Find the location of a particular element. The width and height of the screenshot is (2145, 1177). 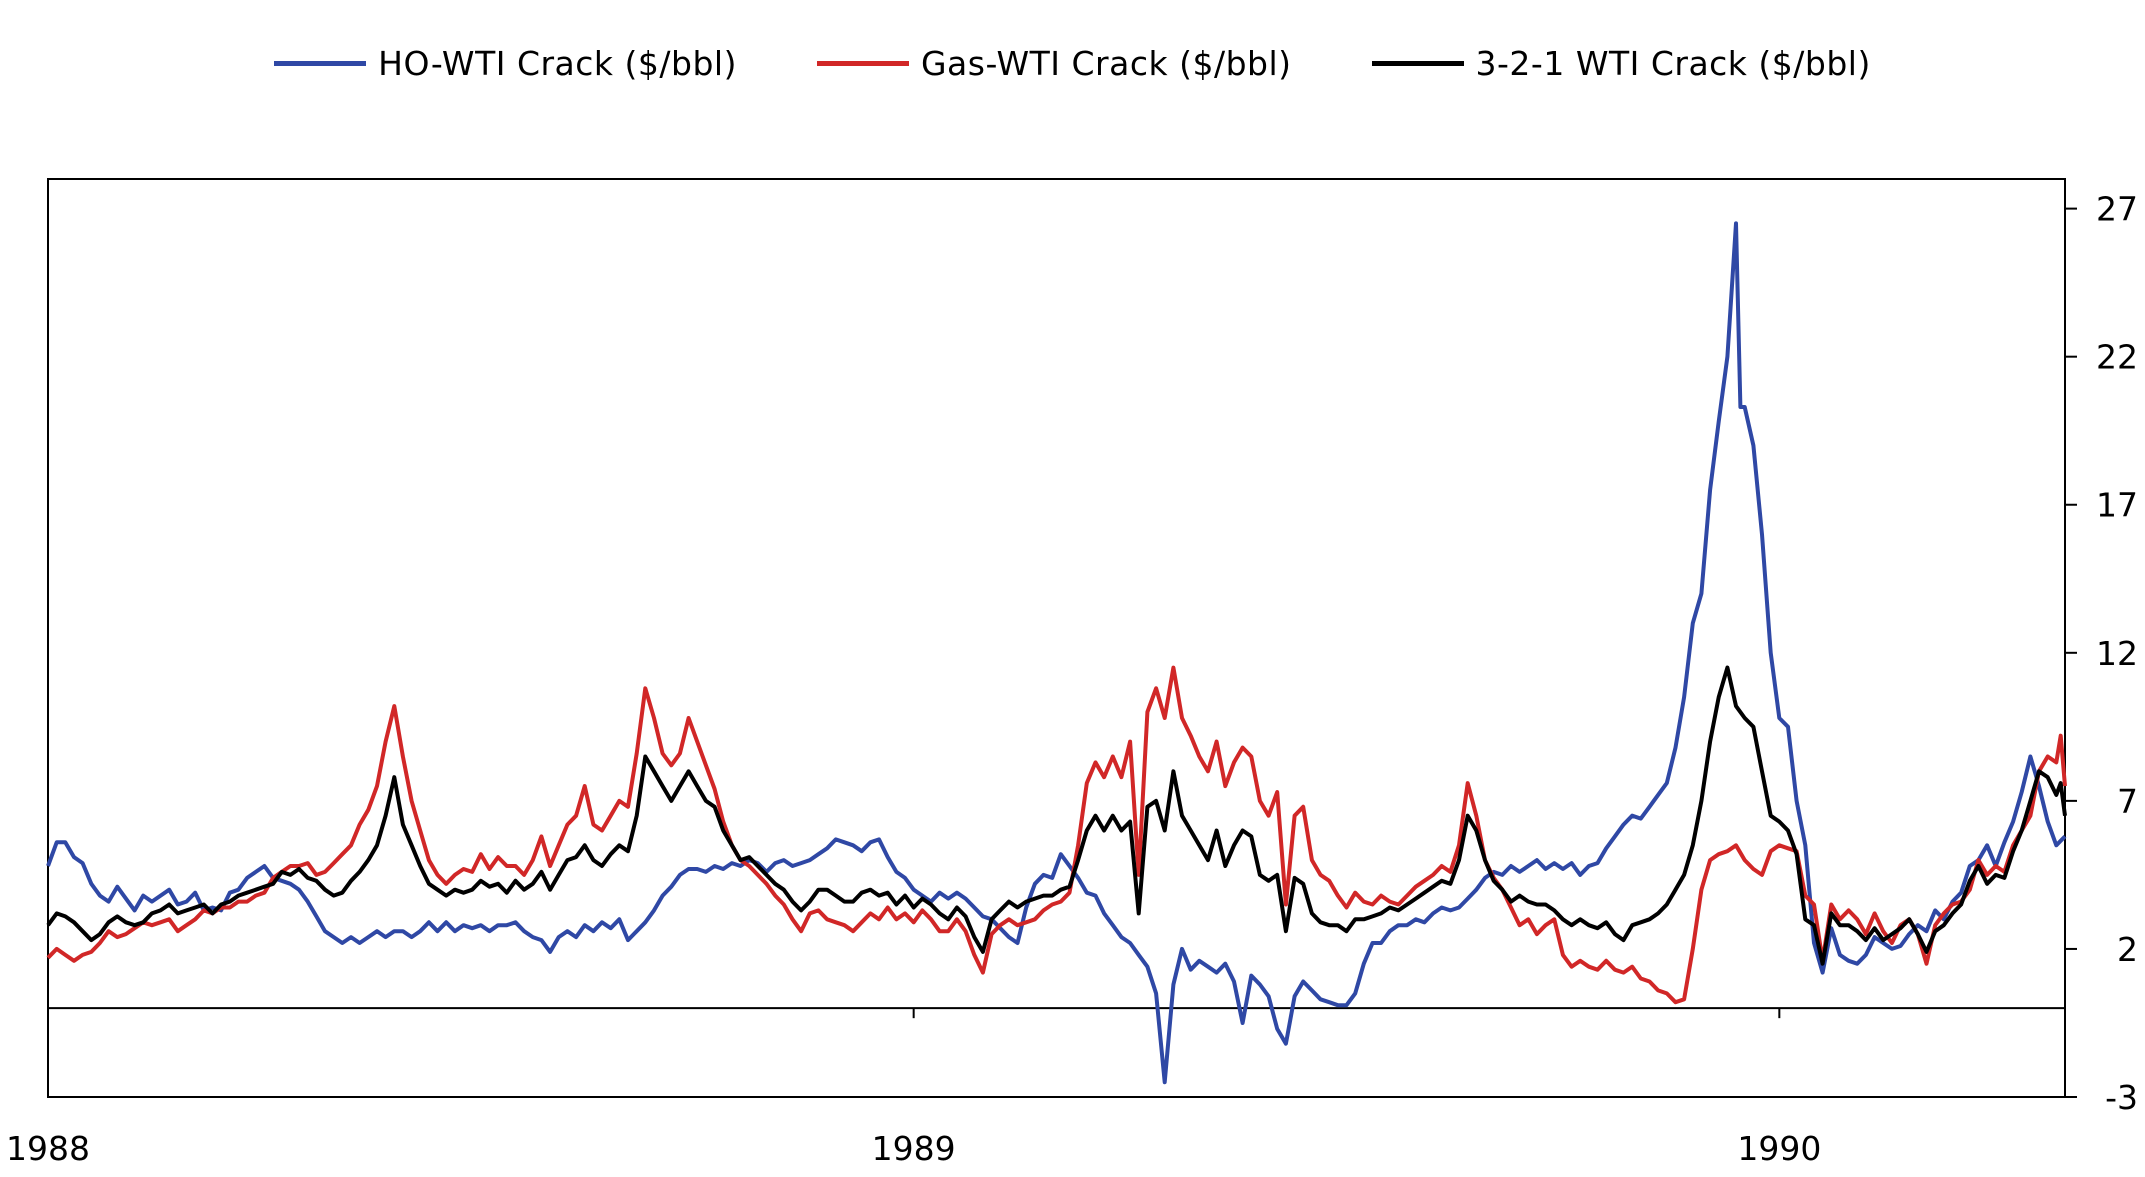

y-tick-label: 17 is located at coordinates (2117, 505).